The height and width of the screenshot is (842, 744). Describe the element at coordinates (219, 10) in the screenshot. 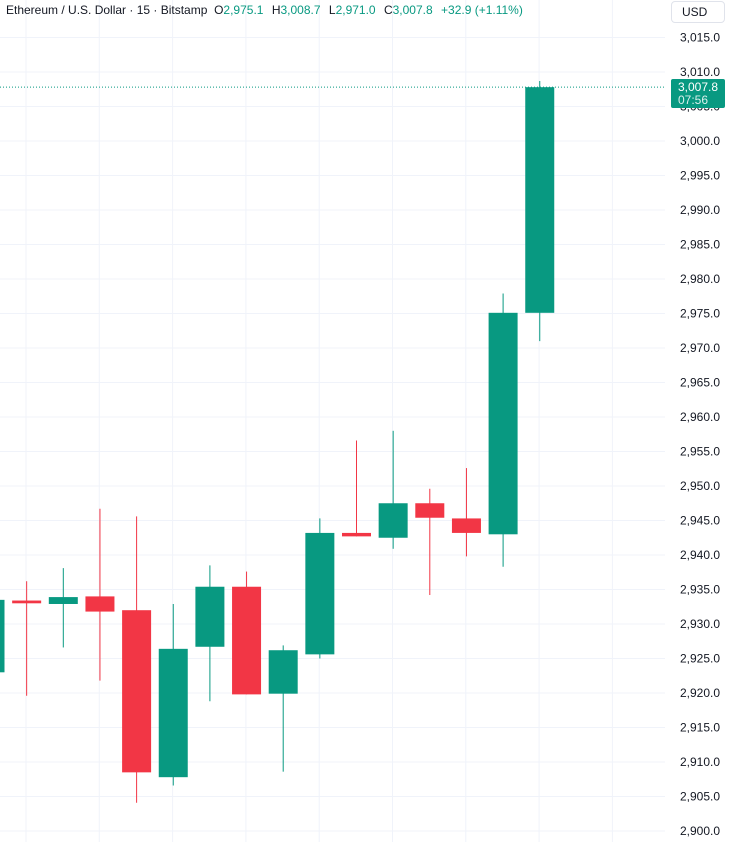

I see `open-label: O` at that location.